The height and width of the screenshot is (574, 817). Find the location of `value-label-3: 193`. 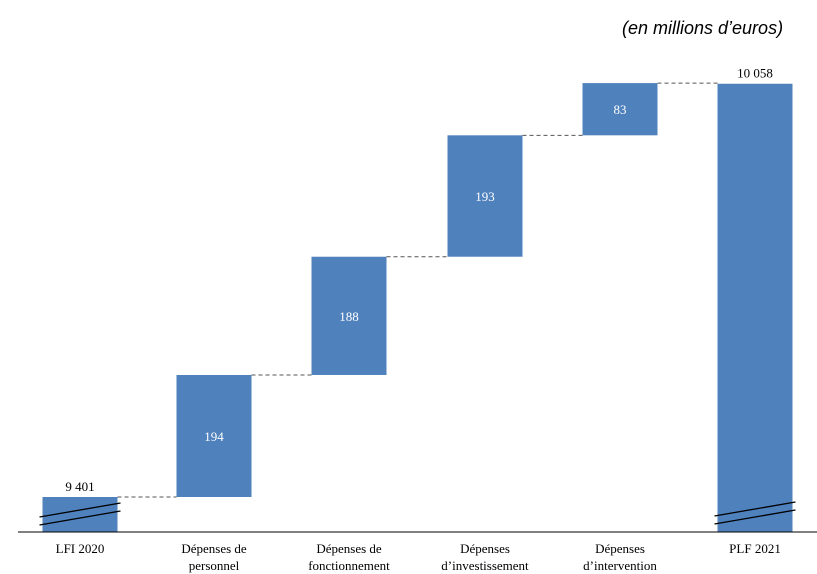

value-label-3: 193 is located at coordinates (485, 196).